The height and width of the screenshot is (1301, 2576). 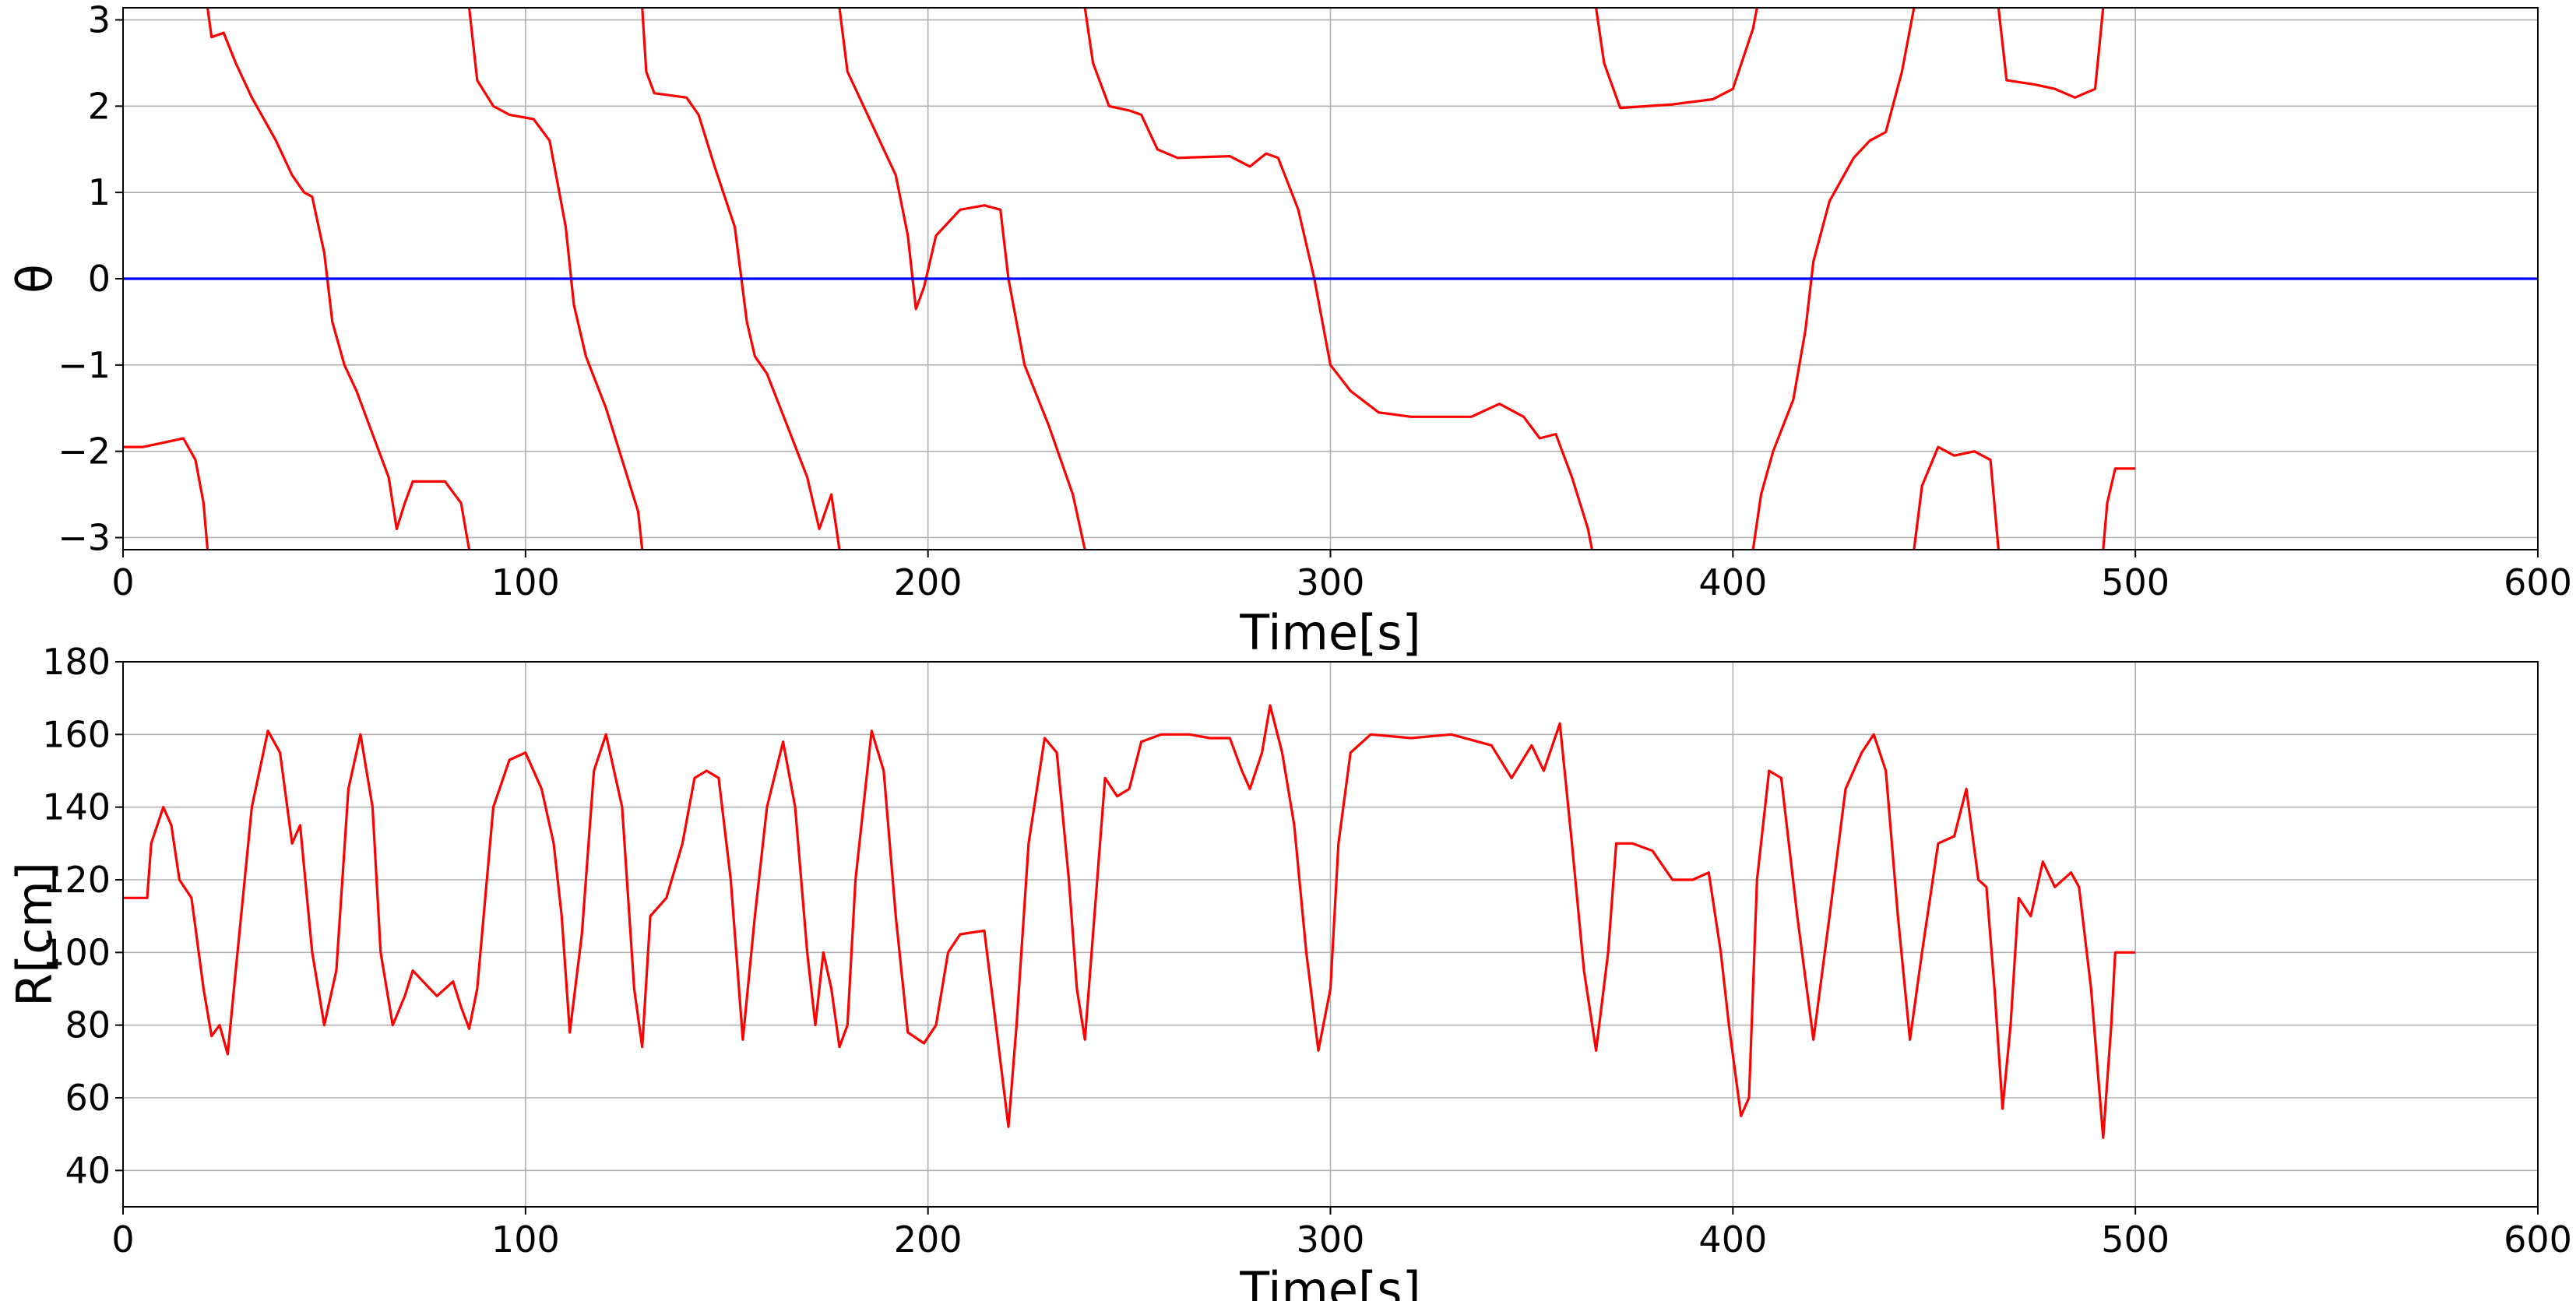 What do you see at coordinates (84, 537) in the screenshot?
I see `y-tick-label: −3` at bounding box center [84, 537].